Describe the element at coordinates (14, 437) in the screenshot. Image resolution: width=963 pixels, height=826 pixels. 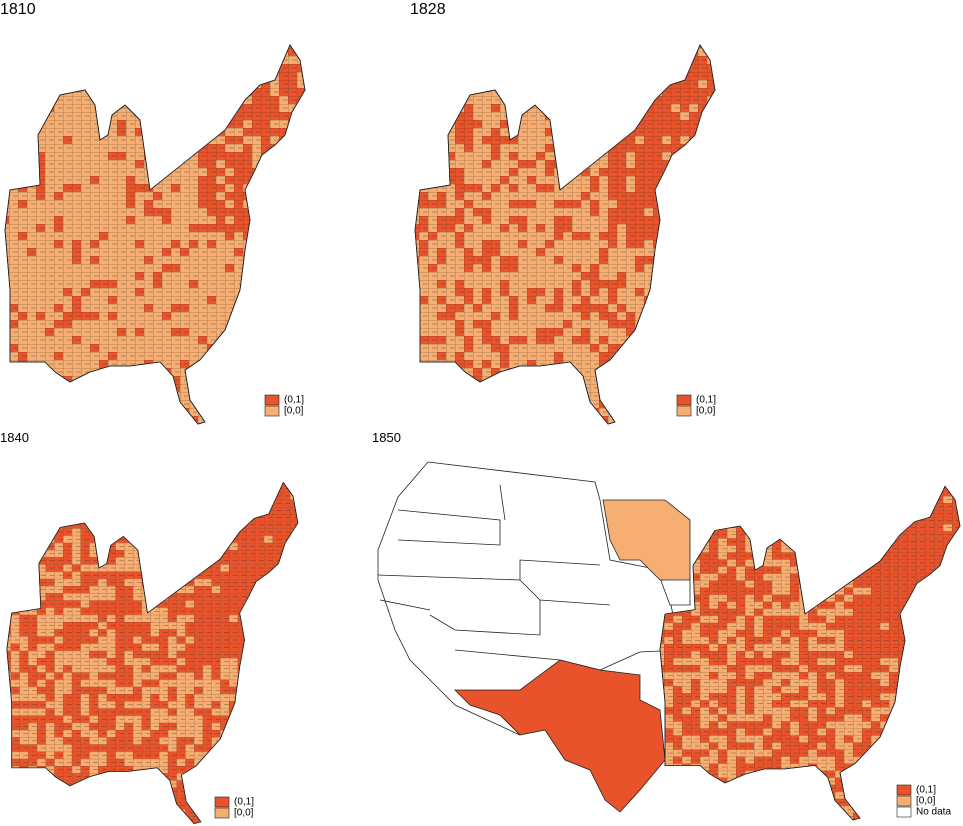
I see `panel-title: 1840` at that location.